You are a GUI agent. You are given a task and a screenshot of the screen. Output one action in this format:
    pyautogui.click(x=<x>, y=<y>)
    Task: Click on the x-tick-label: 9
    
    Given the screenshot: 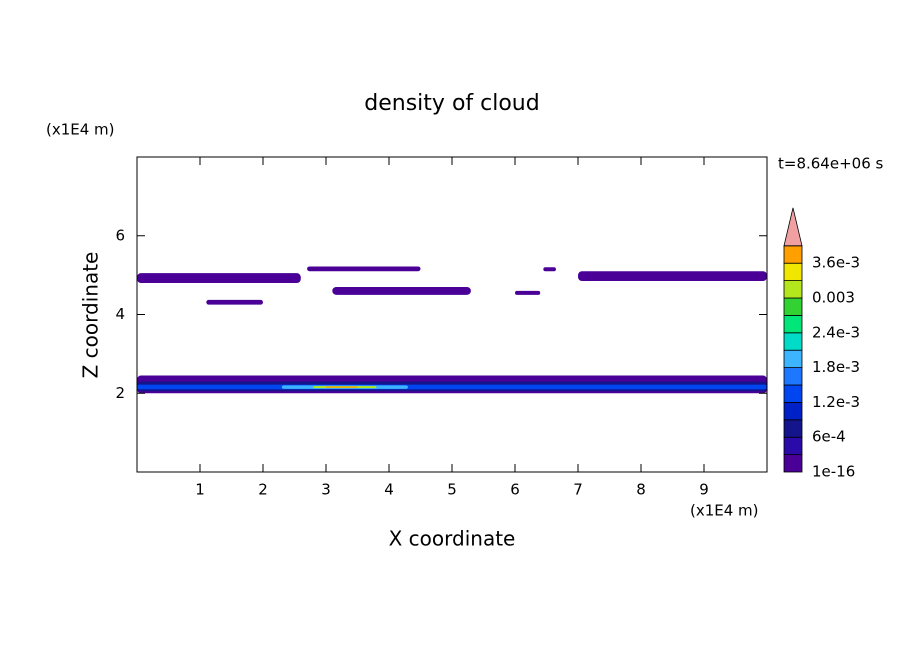 What is the action you would take?
    pyautogui.click(x=704, y=490)
    